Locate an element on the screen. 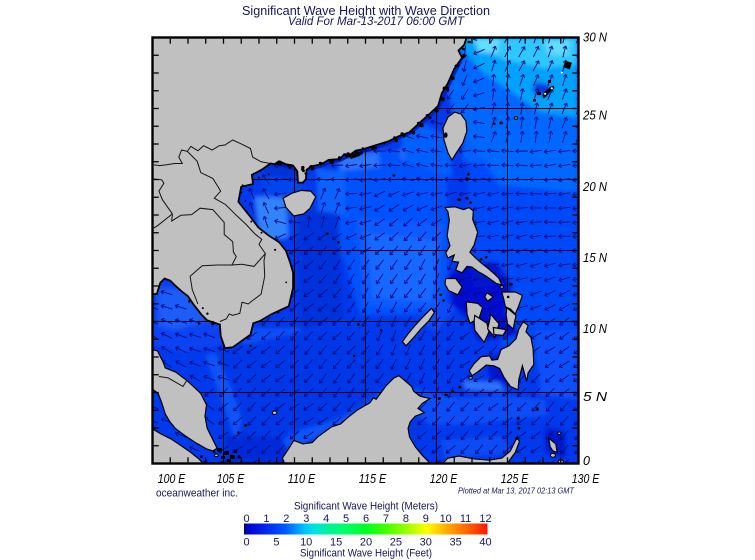 This screenshot has width=755, height=560. svg-text:Valid For Mar-13-2017 06:00 GM: Valid For Mar-13-2017 06:00 GMT is located at coordinates (377, 21).